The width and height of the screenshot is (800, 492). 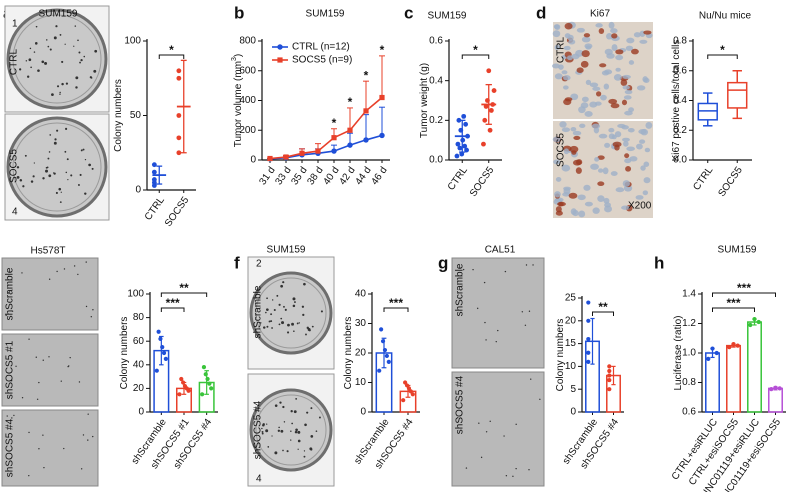 What do you see at coordinates (315, 176) in the screenshot?
I see `x-tick-label: 38 d` at bounding box center [315, 176].